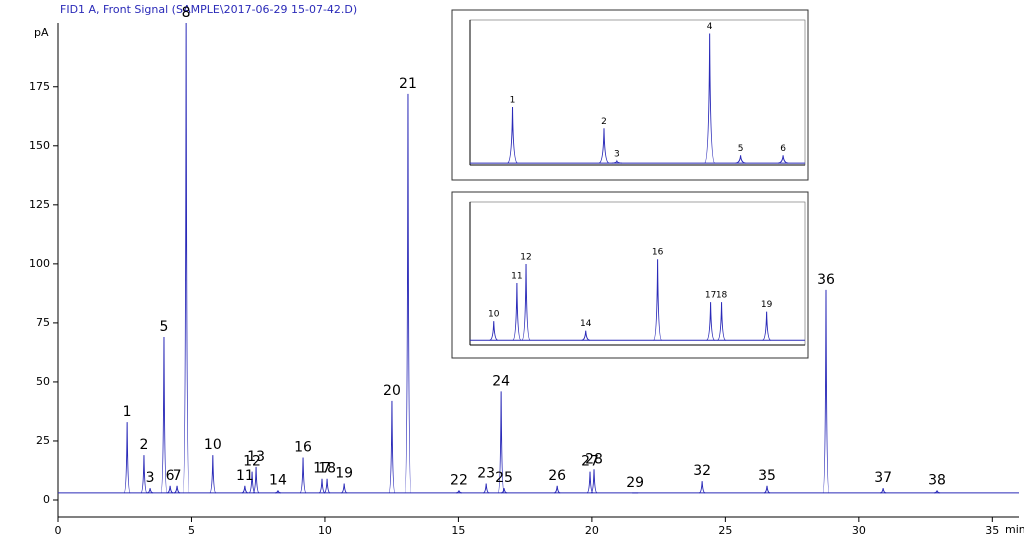  I want to click on y-tick-label: 25, so click(43, 440).